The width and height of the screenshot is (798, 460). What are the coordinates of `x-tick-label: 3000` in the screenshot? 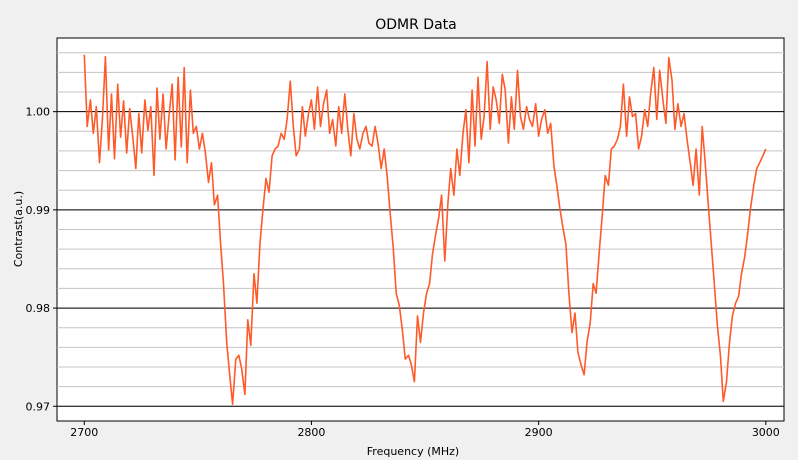 It's located at (766, 432).